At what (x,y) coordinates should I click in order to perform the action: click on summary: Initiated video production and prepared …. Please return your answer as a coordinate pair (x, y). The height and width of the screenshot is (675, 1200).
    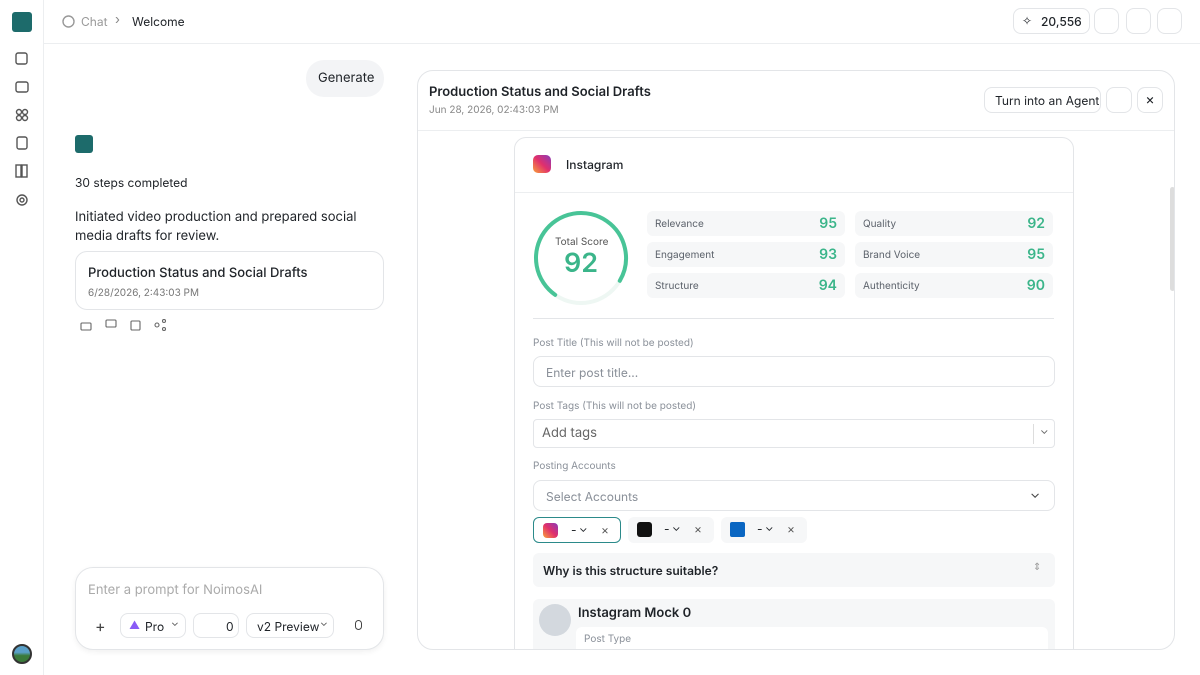
    Looking at the image, I should click on (216, 226).